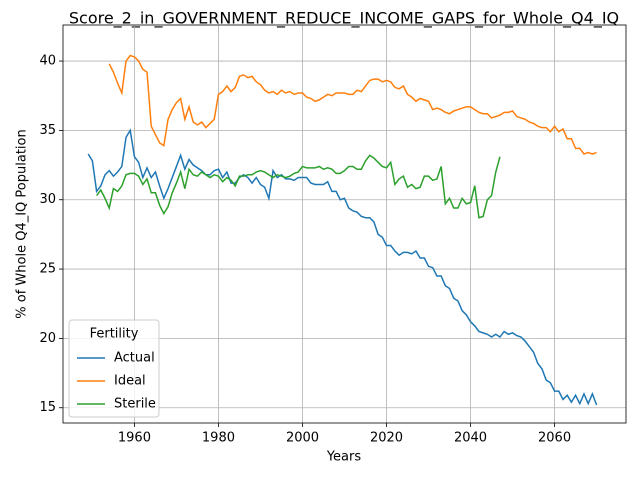  What do you see at coordinates (135, 404) in the screenshot?
I see `legend-label: Sterile` at bounding box center [135, 404].